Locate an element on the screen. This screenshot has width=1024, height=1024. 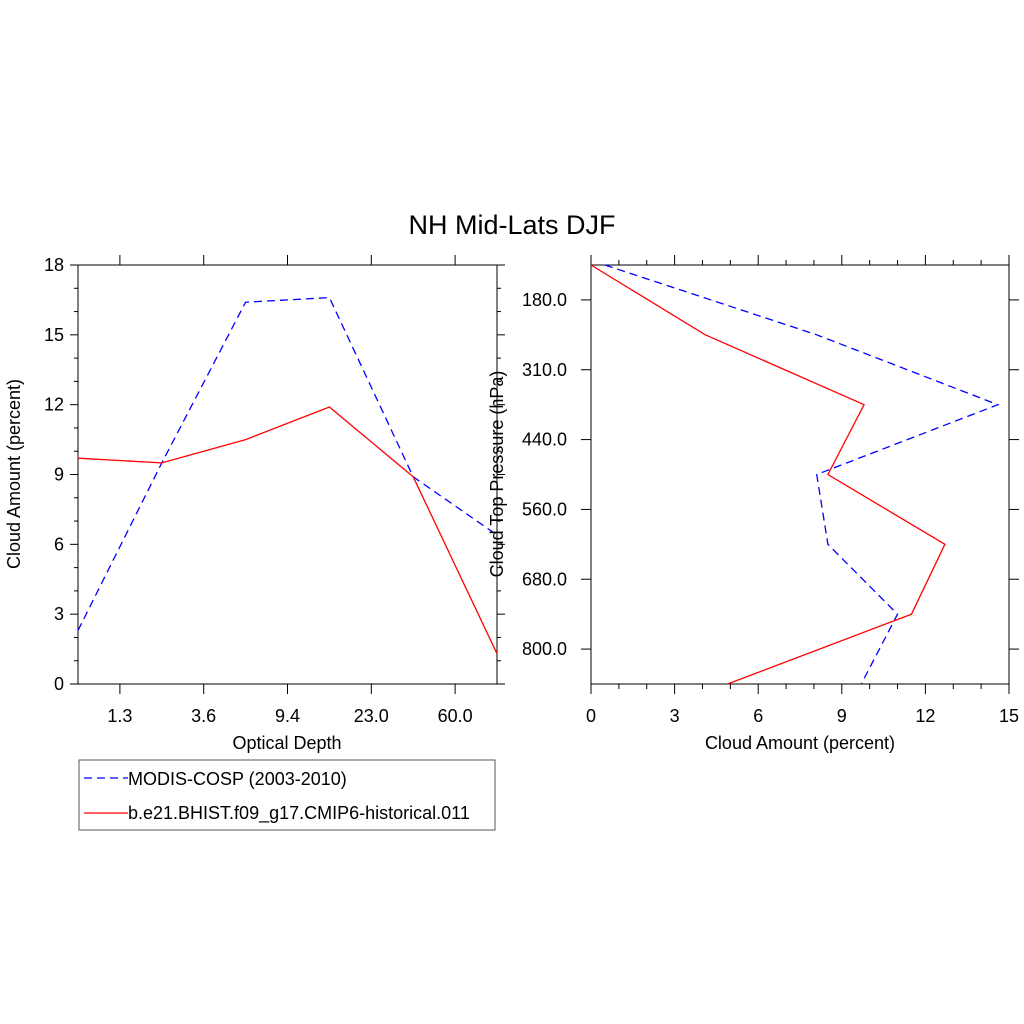
left-y-axis-label: Cloud Amount (percent) is located at coordinates (14, 474).